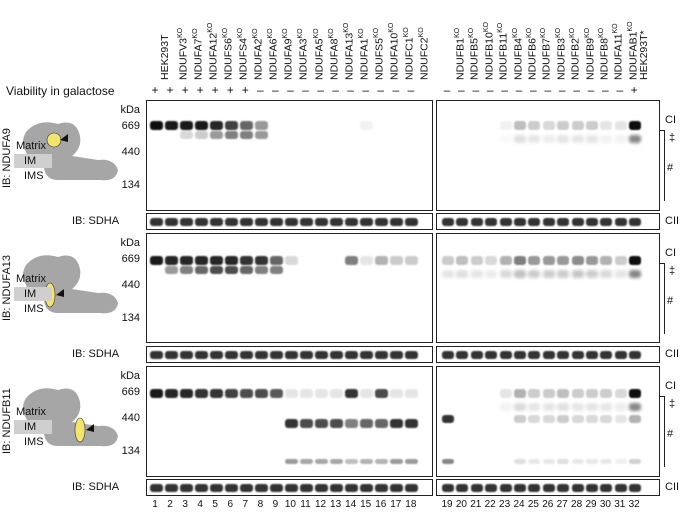 This screenshot has height=513, width=685. Describe the element at coordinates (130, 110) in the screenshot. I see `kda-unit: kDa` at that location.